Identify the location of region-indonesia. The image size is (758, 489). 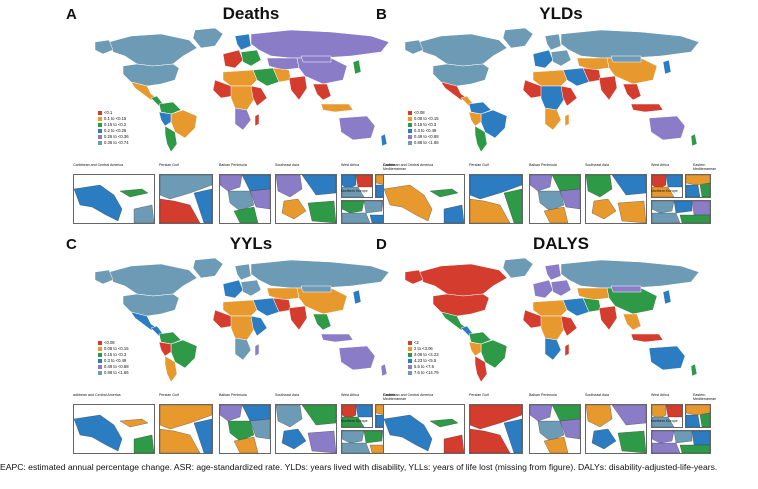
(647, 338).